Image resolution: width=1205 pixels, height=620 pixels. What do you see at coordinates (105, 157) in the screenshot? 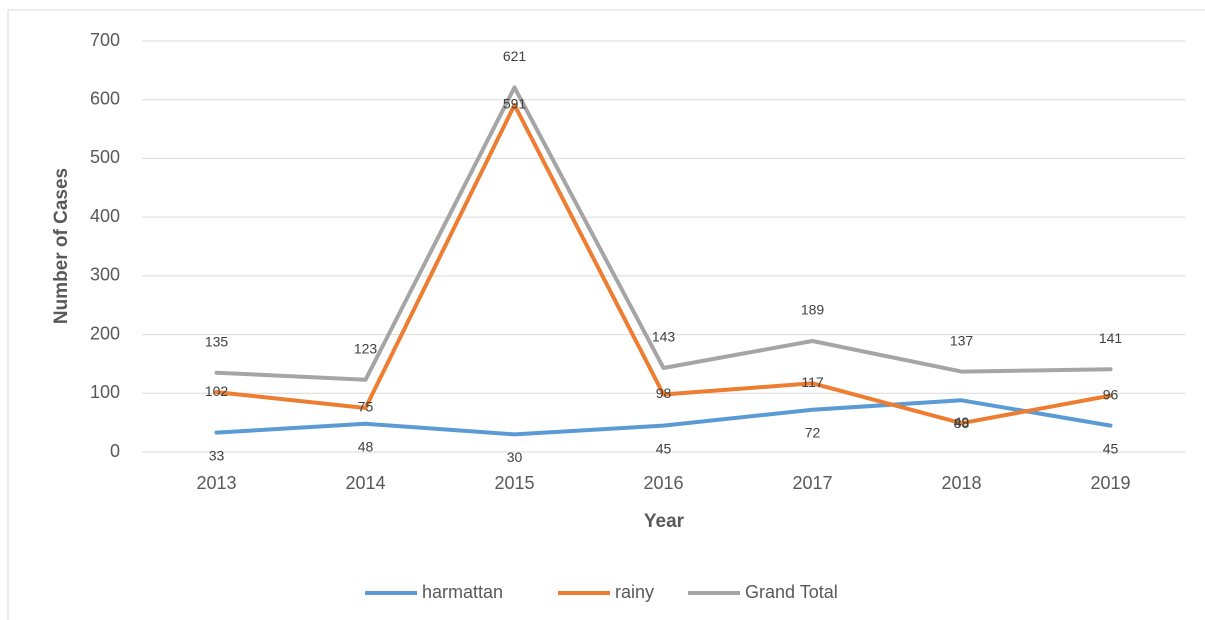
I see `y-tick-label: 500` at bounding box center [105, 157].